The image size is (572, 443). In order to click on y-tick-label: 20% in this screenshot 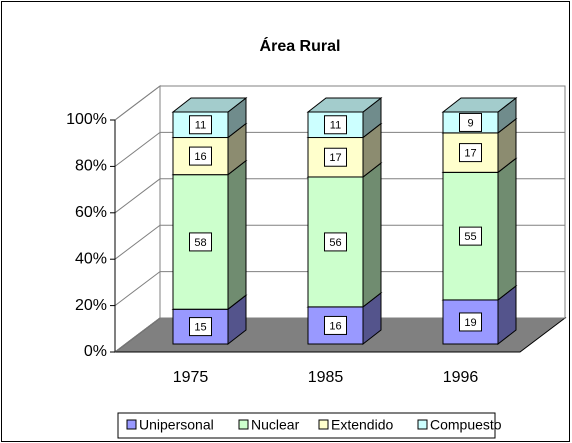, I will do `click(91, 305)`.